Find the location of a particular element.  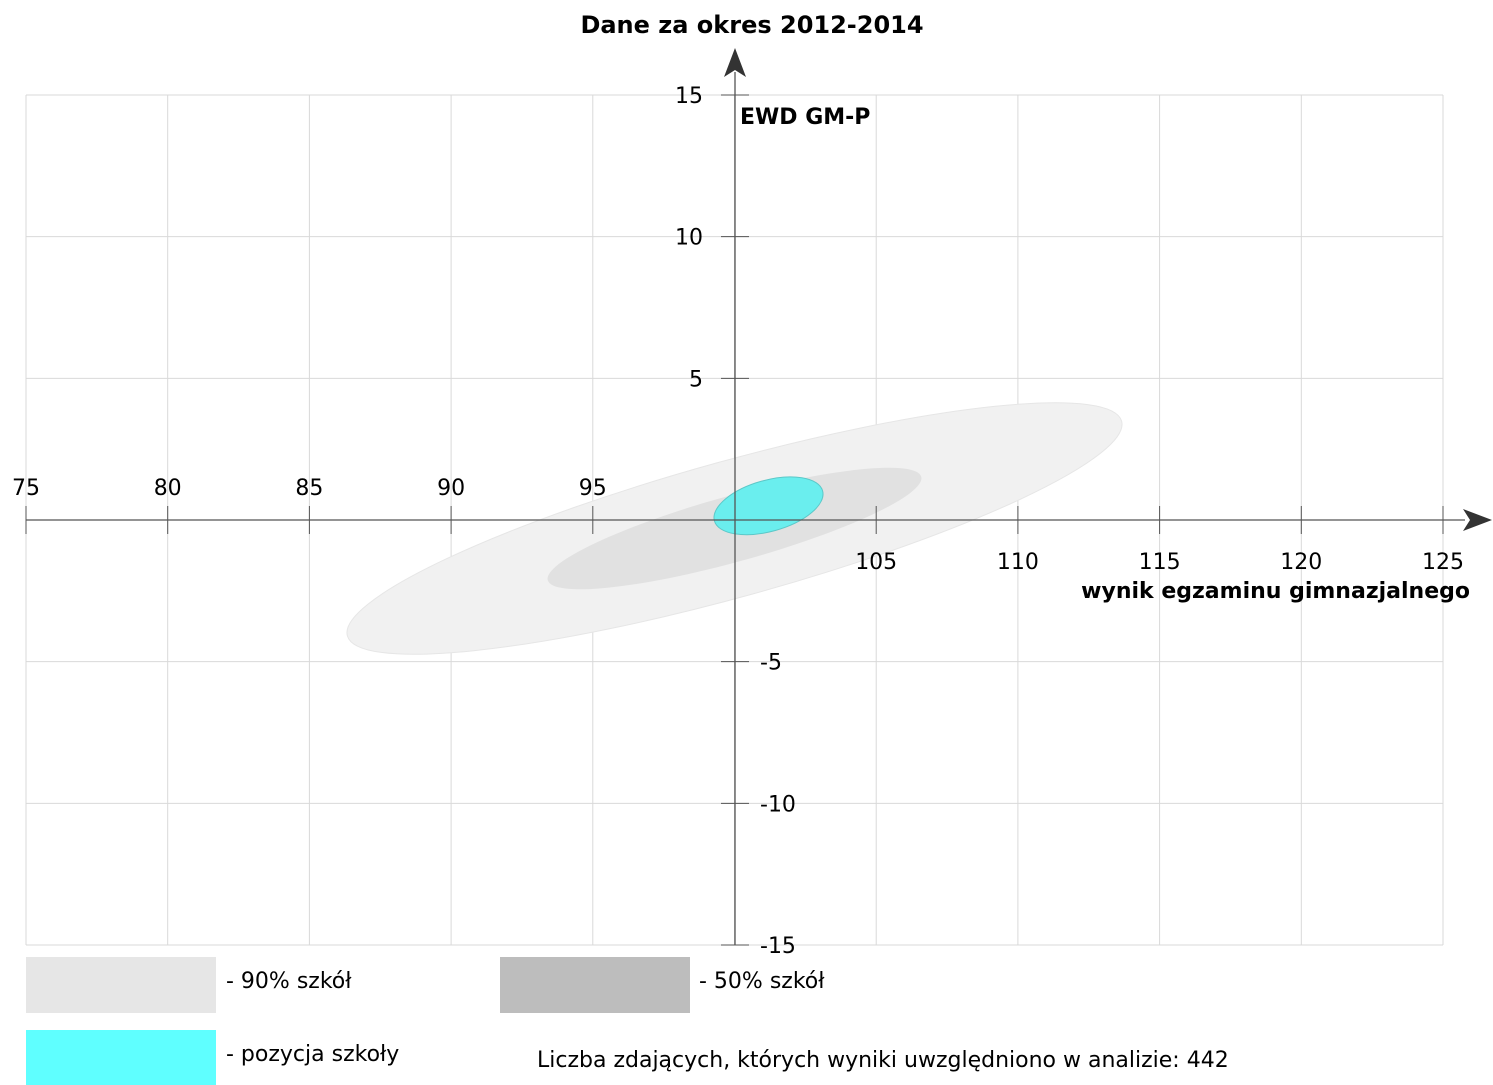

x-tick-label: 85 is located at coordinates (309, 488).